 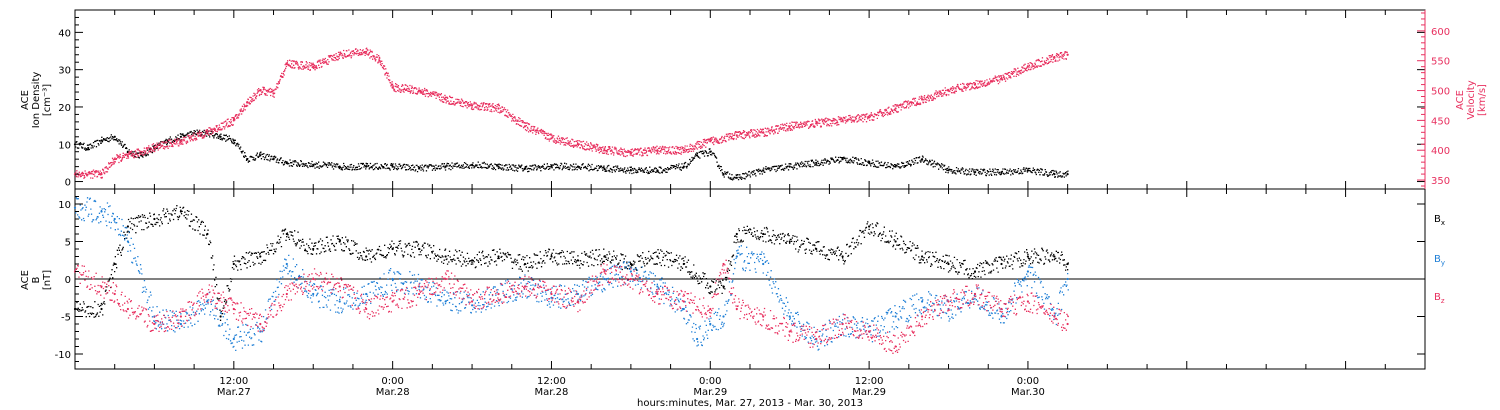 What do you see at coordinates (47, 280) in the screenshot?
I see `field-axis-title-line3: [nT]` at bounding box center [47, 280].